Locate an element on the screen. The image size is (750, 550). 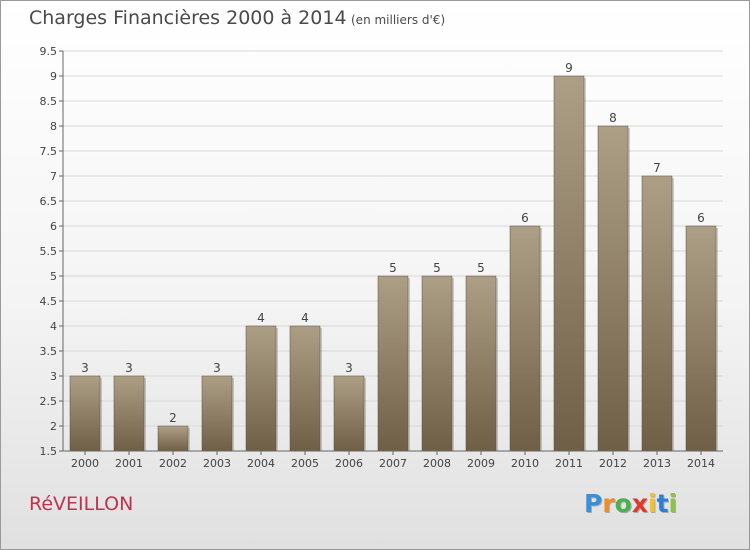
proxiti-logo: Proxiti is located at coordinates (630, 503).